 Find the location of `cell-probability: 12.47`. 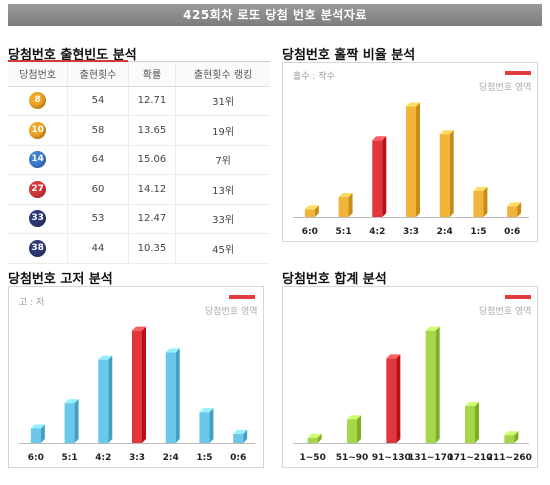

cell-probability: 12.47 is located at coordinates (151, 219).